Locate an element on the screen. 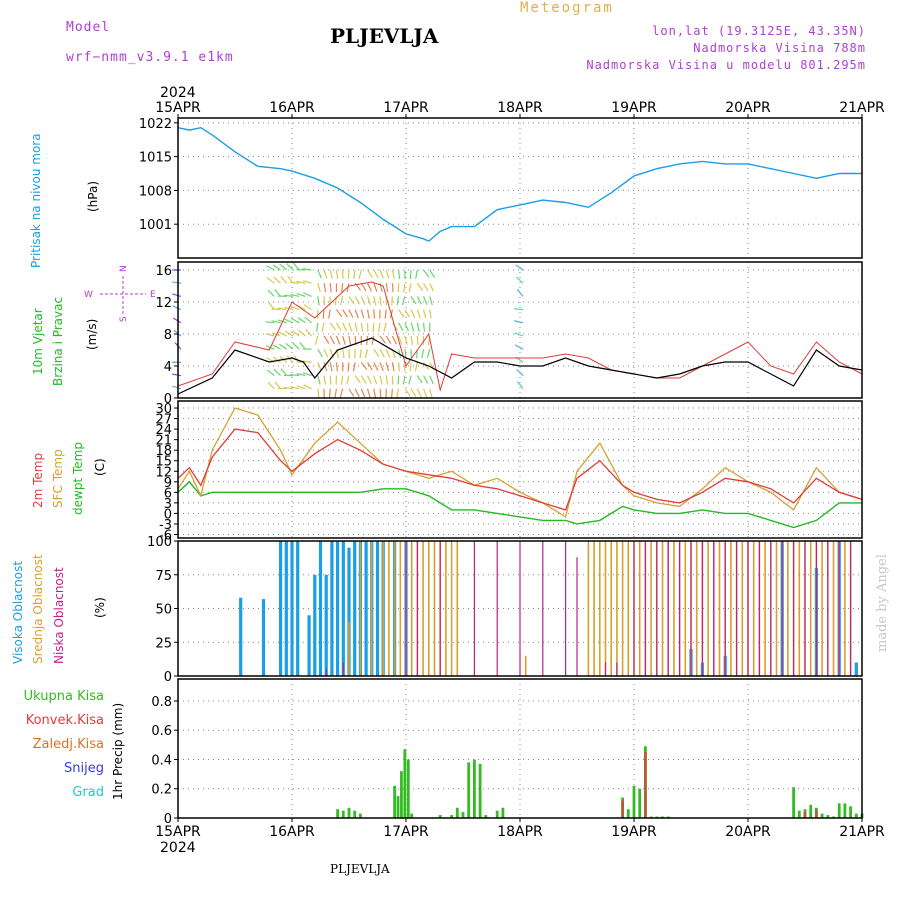 This screenshot has width=900, height=900. temp2m-line is located at coordinates (520, 469).